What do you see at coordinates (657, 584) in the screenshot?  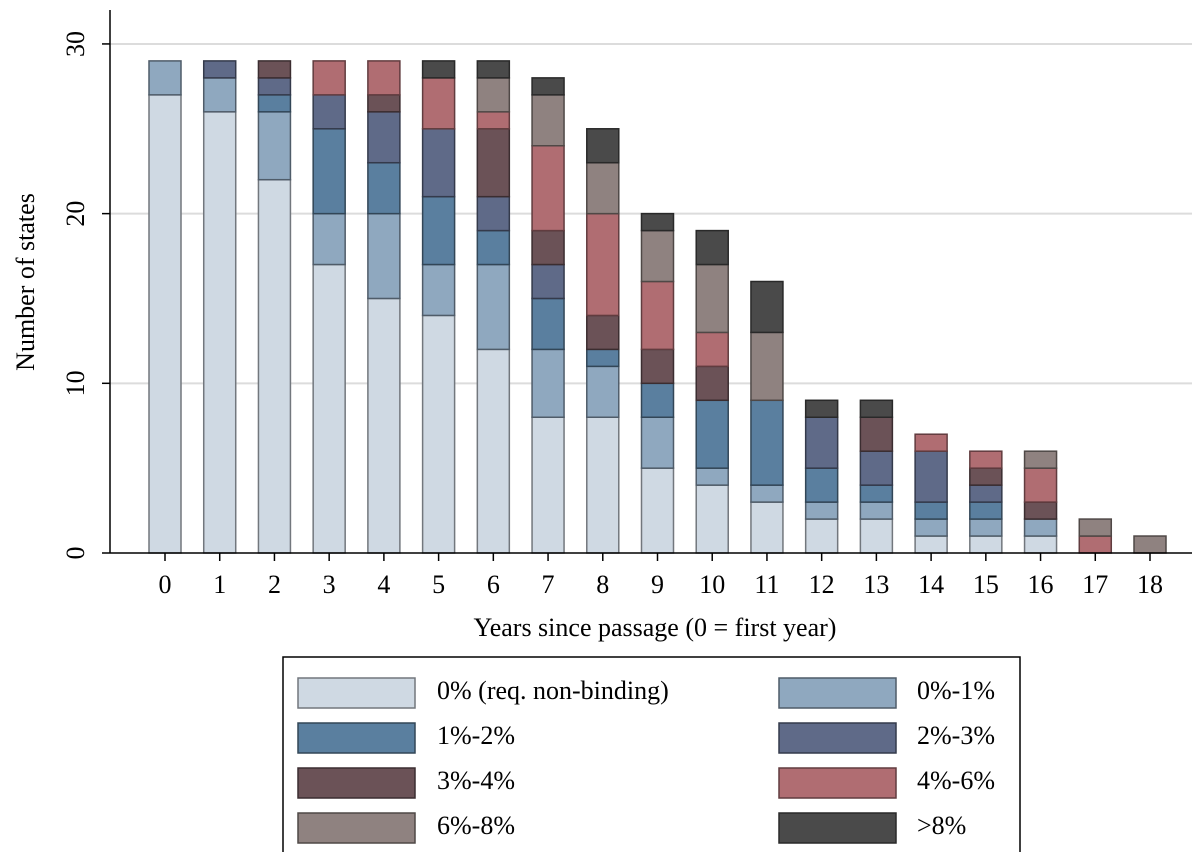 I see `x-tick-label: 9` at bounding box center [657, 584].